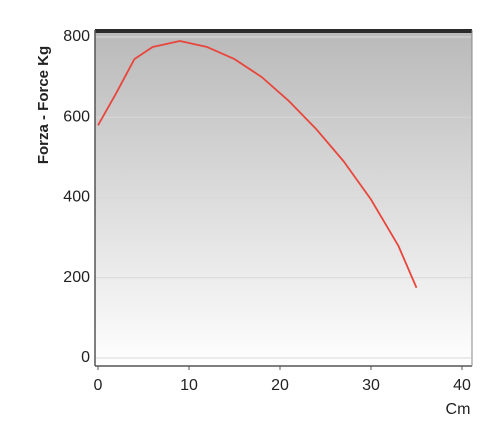 This screenshot has width=500, height=426. What do you see at coordinates (189, 385) in the screenshot?
I see `x-tick-label: 10` at bounding box center [189, 385].